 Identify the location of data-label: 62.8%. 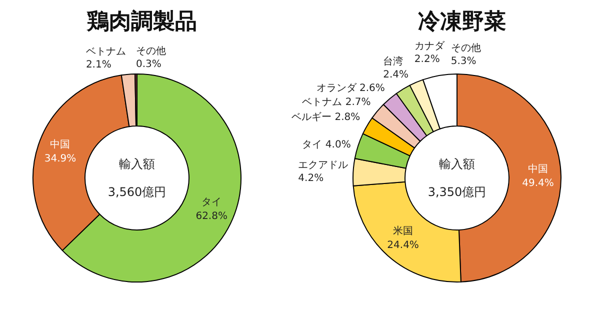
(212, 216).